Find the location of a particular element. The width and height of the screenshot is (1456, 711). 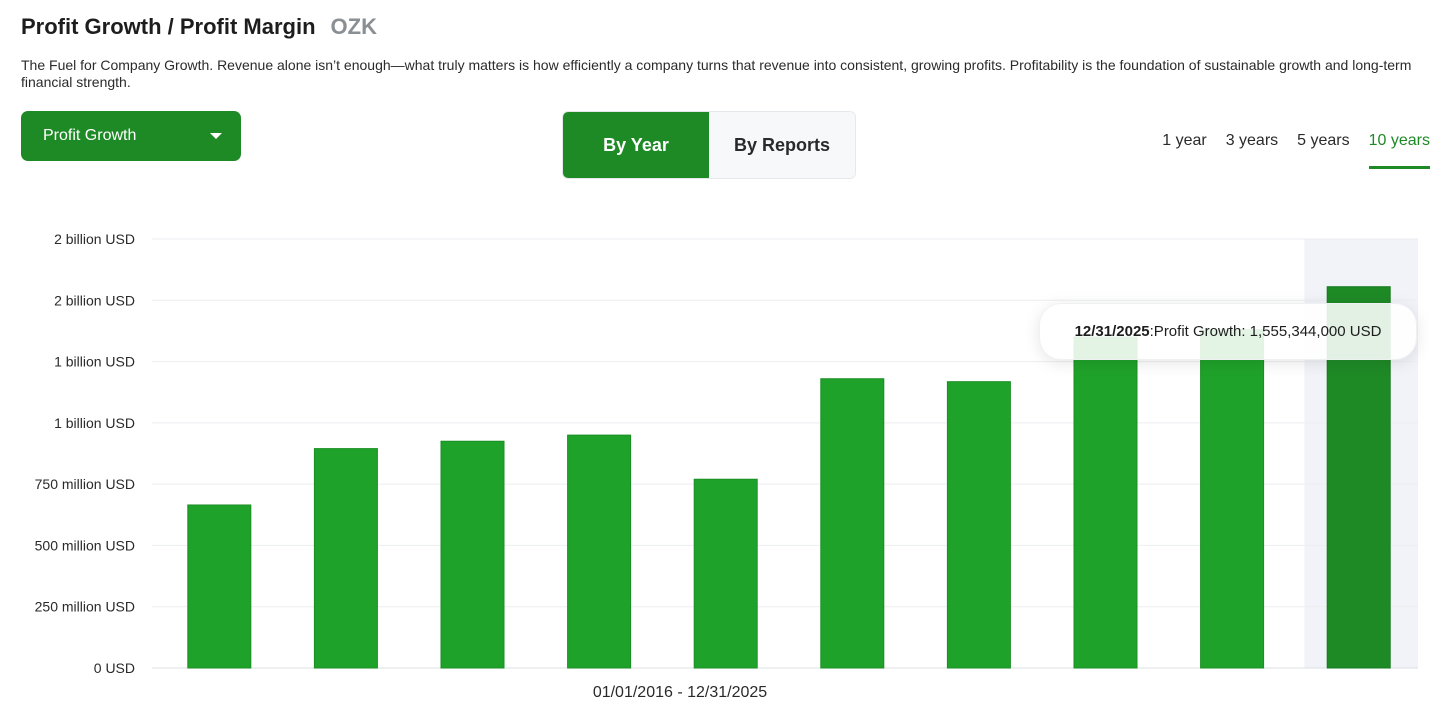

x-range-label: 01/01/2016 - 12/31/2025 is located at coordinates (680, 692).